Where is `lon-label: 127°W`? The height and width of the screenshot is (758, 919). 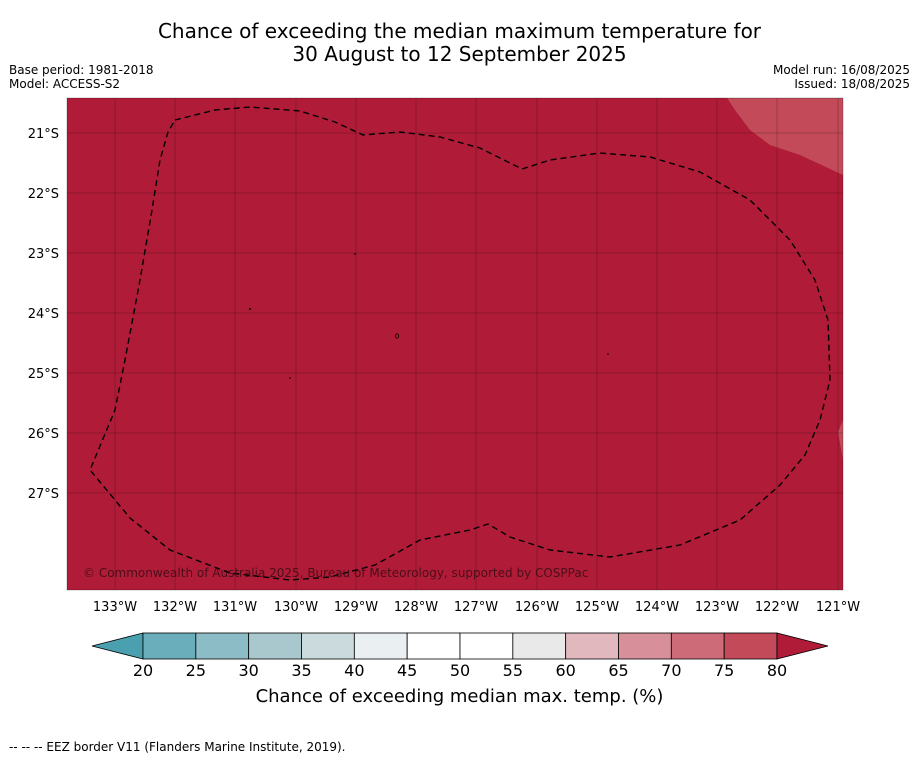 lon-label: 127°W is located at coordinates (476, 607).